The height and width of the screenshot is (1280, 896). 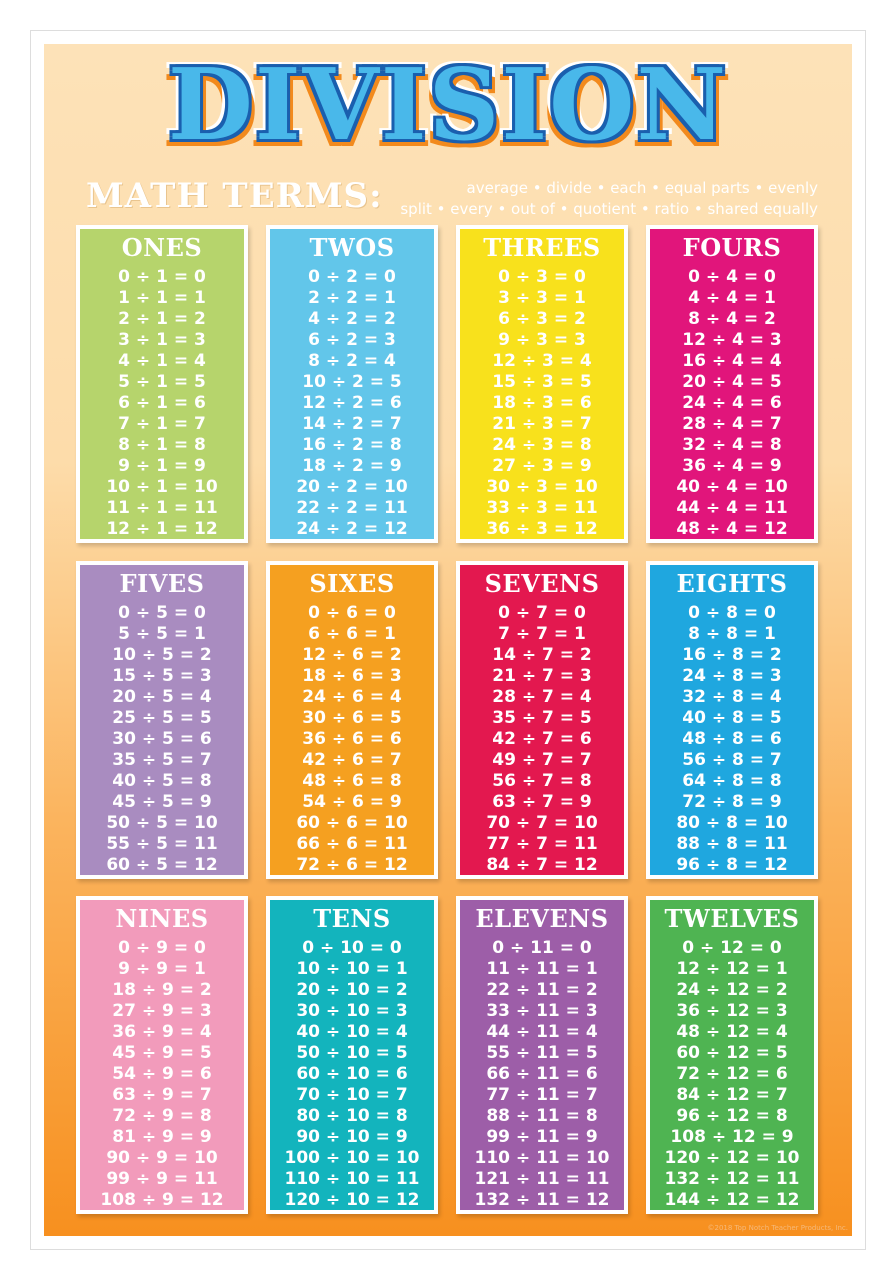 I want to click on table-card-heading: SIXES, so click(x=352, y=583).